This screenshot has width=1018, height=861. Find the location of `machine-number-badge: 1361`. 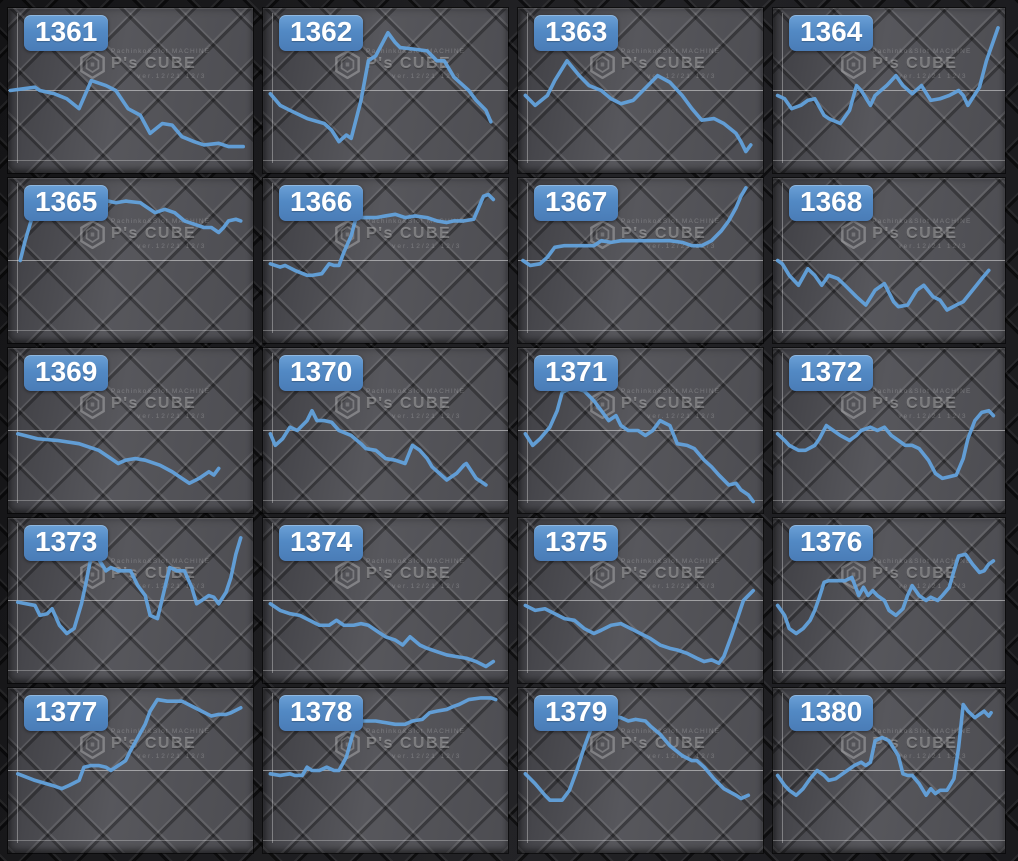

machine-number-badge: 1361 is located at coordinates (66, 33).